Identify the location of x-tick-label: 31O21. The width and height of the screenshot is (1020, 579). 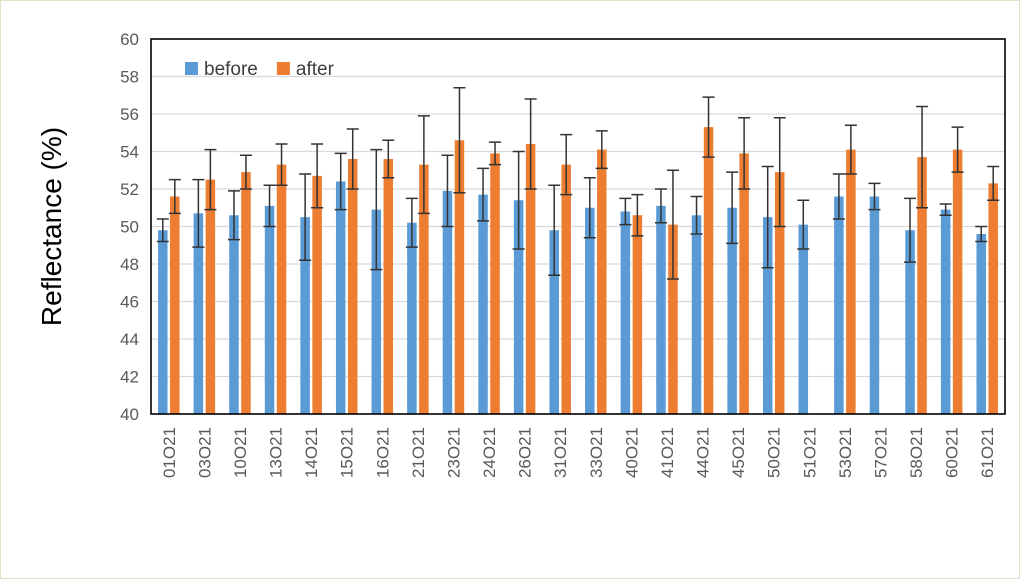
(560, 452).